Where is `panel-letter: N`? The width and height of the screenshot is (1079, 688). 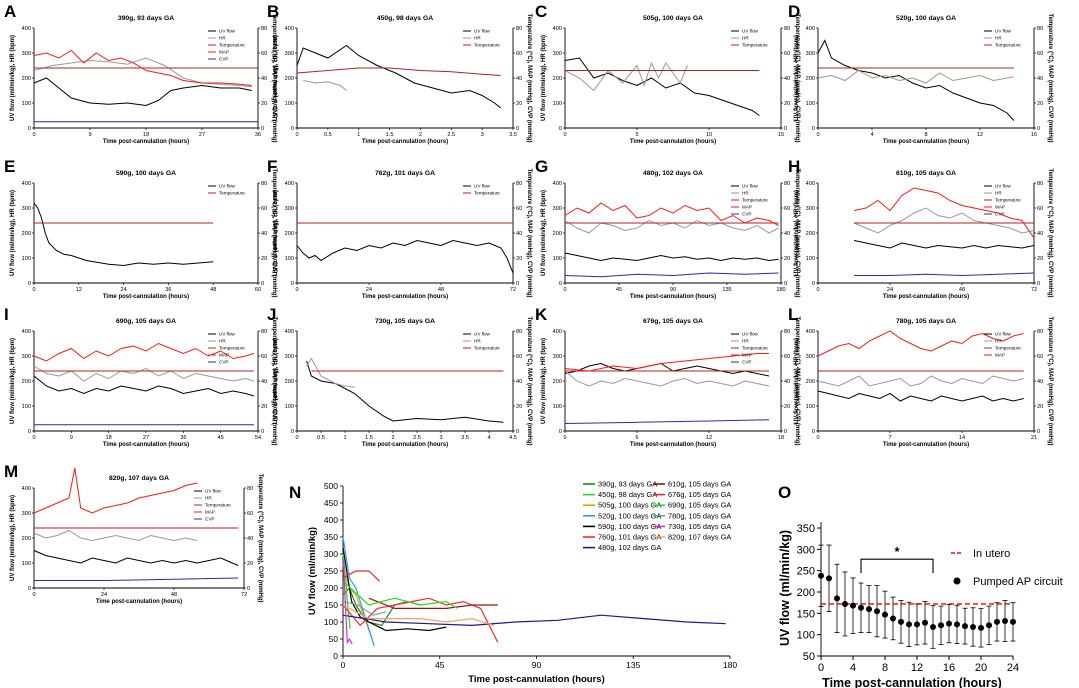
panel-letter: N is located at coordinates (295, 492).